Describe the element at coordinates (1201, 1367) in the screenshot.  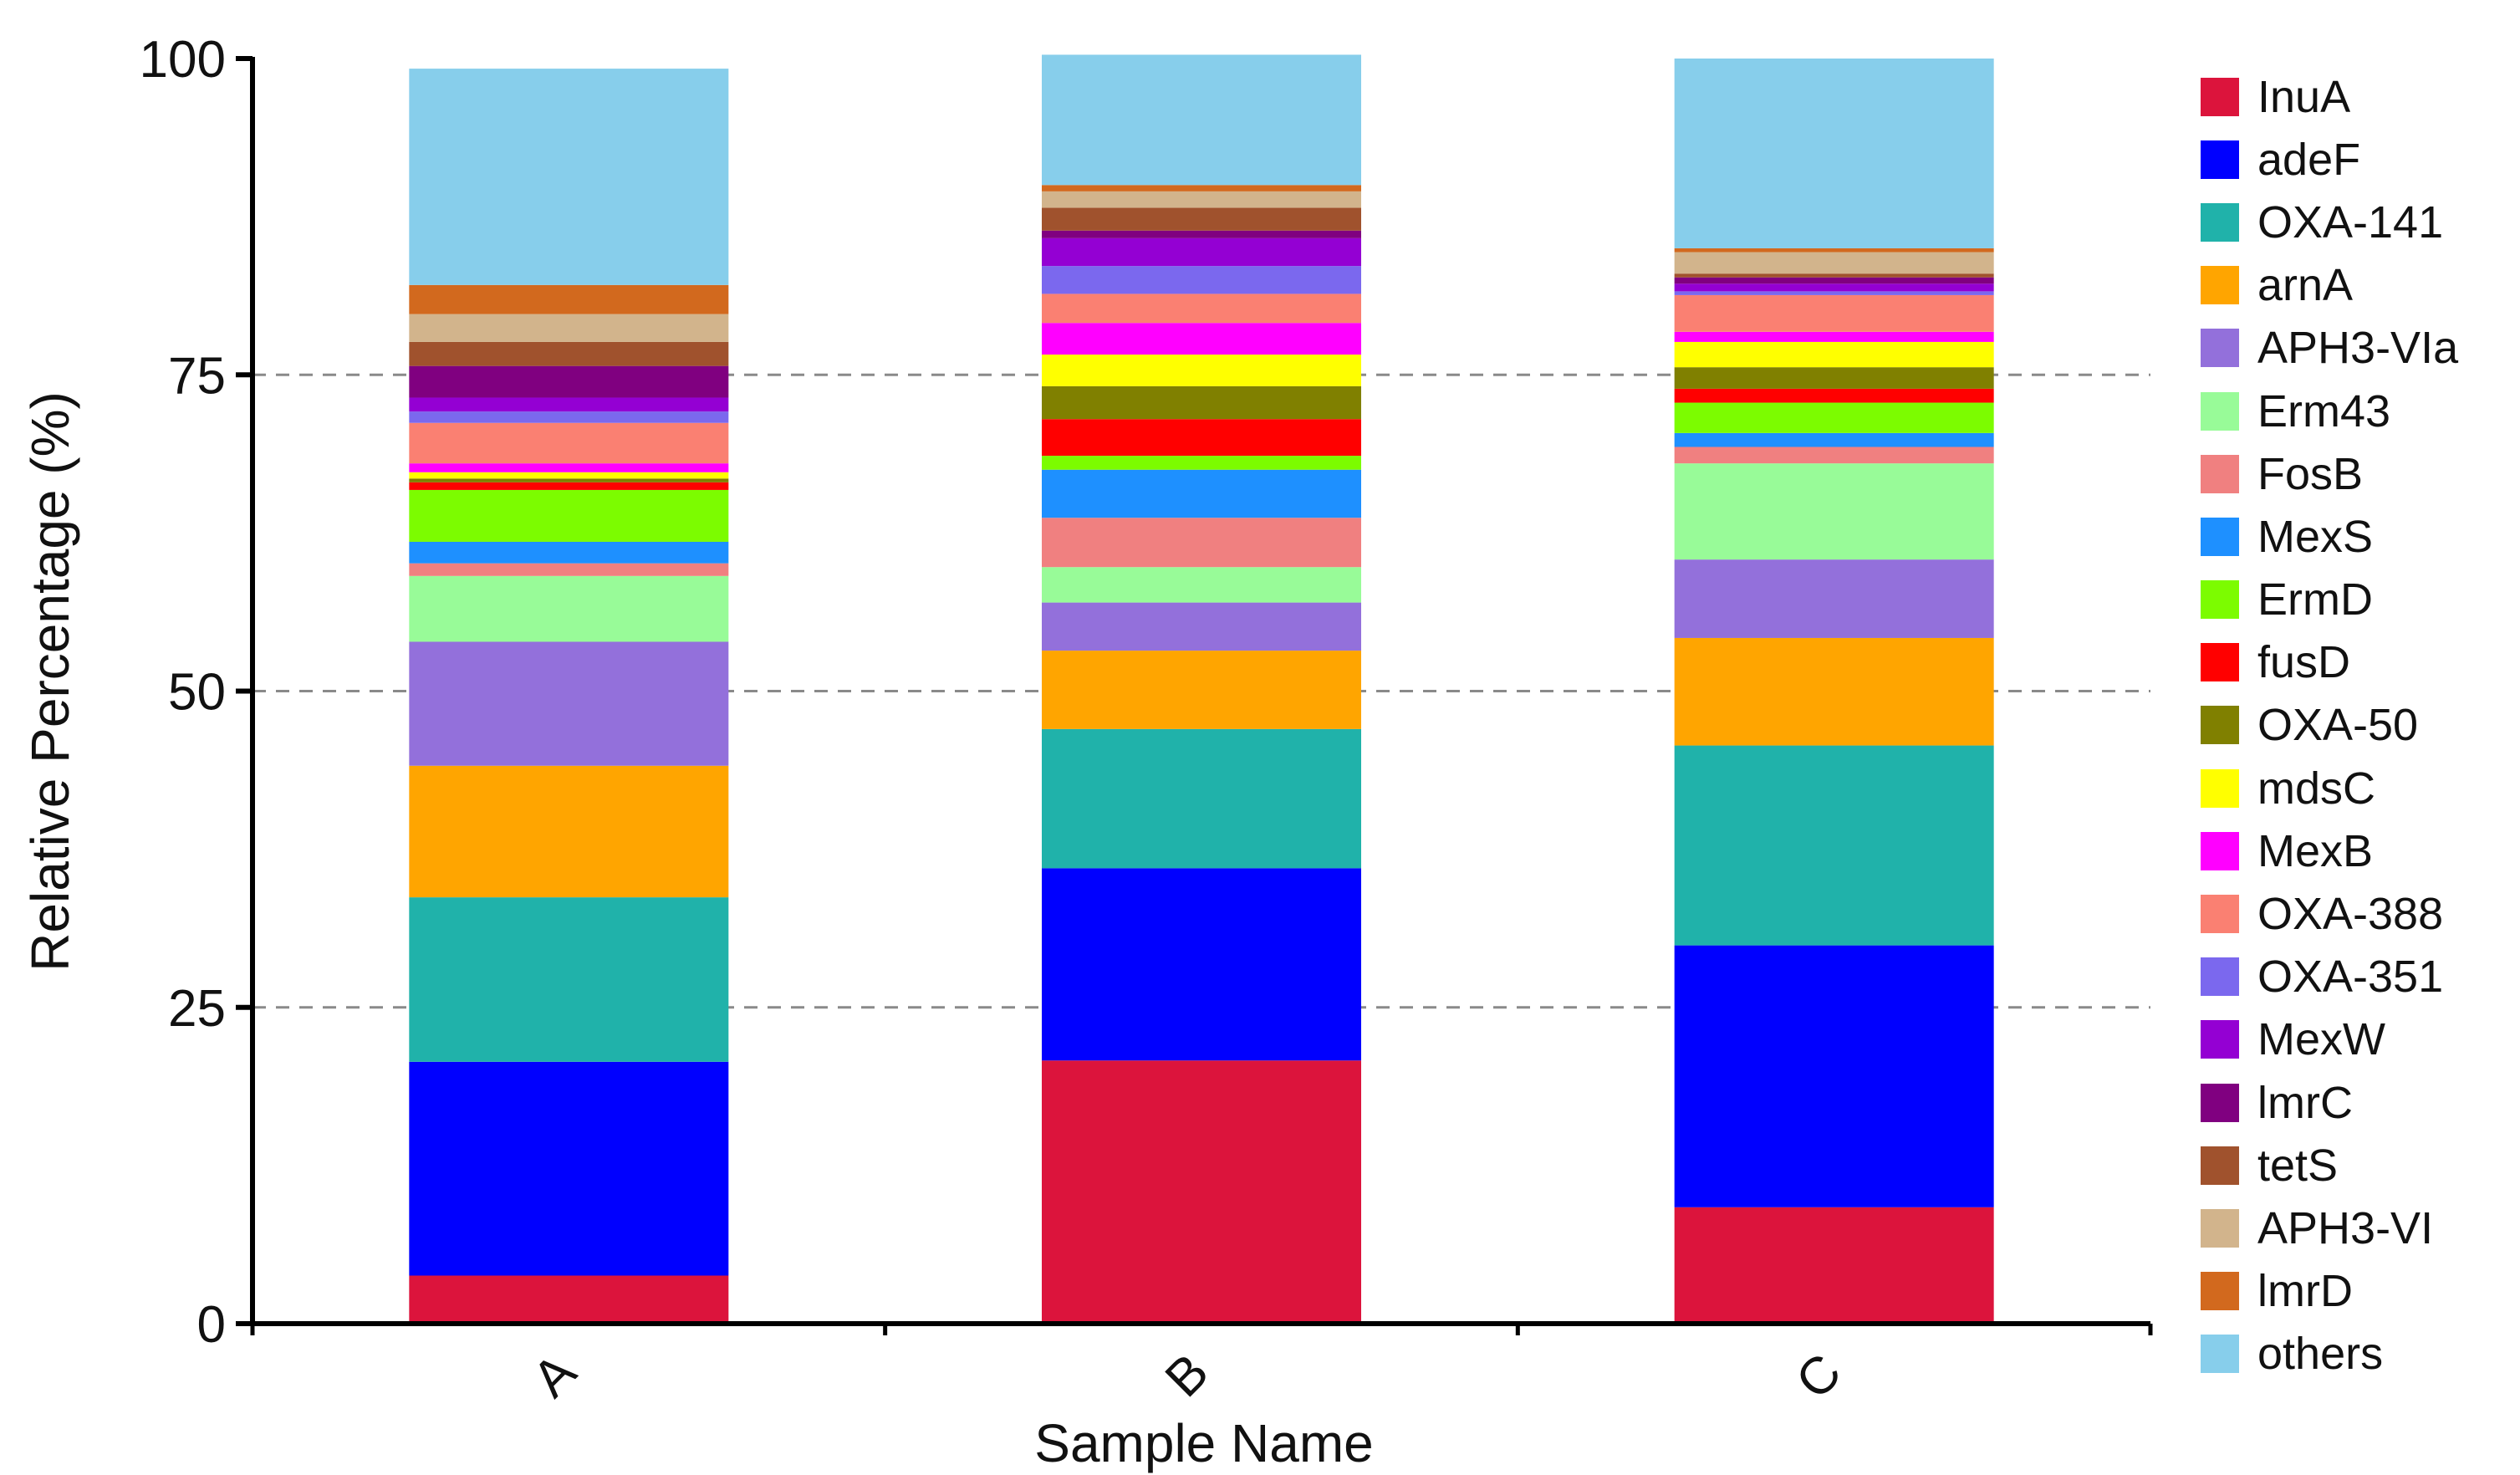
I see `x-axis-ticks: A B C` at that location.